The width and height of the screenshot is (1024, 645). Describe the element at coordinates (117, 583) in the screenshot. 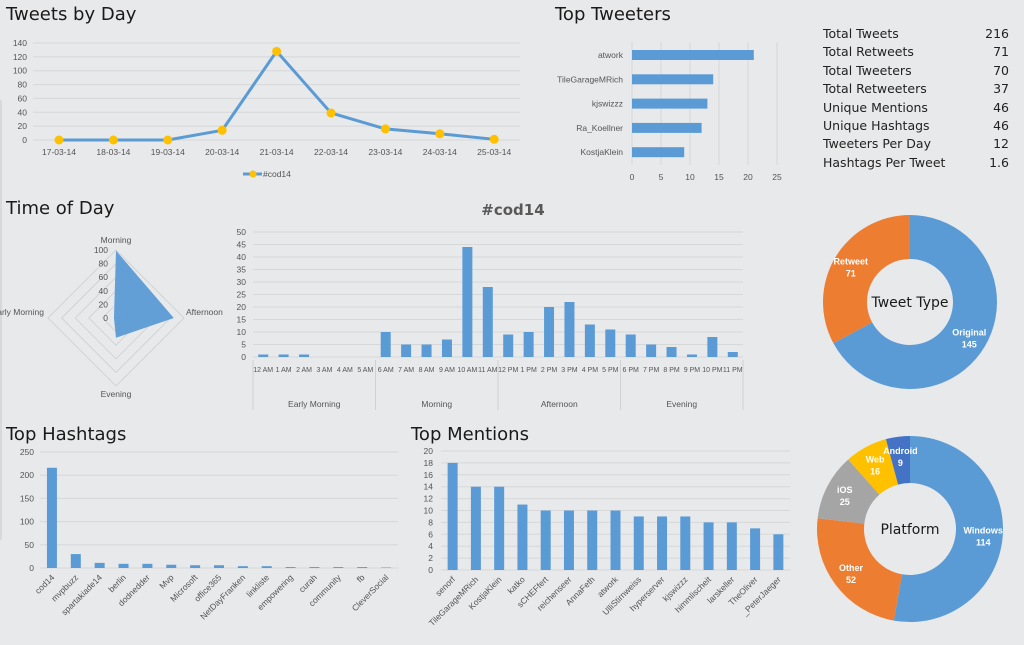

I see `x-tick-label: berlin` at that location.